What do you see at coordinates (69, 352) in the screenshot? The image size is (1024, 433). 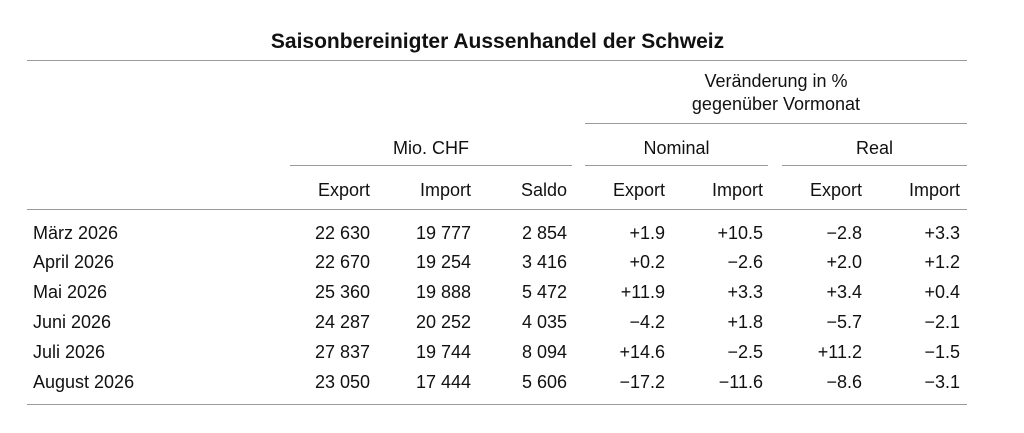 I see `row-month-label: Juli 2026` at bounding box center [69, 352].